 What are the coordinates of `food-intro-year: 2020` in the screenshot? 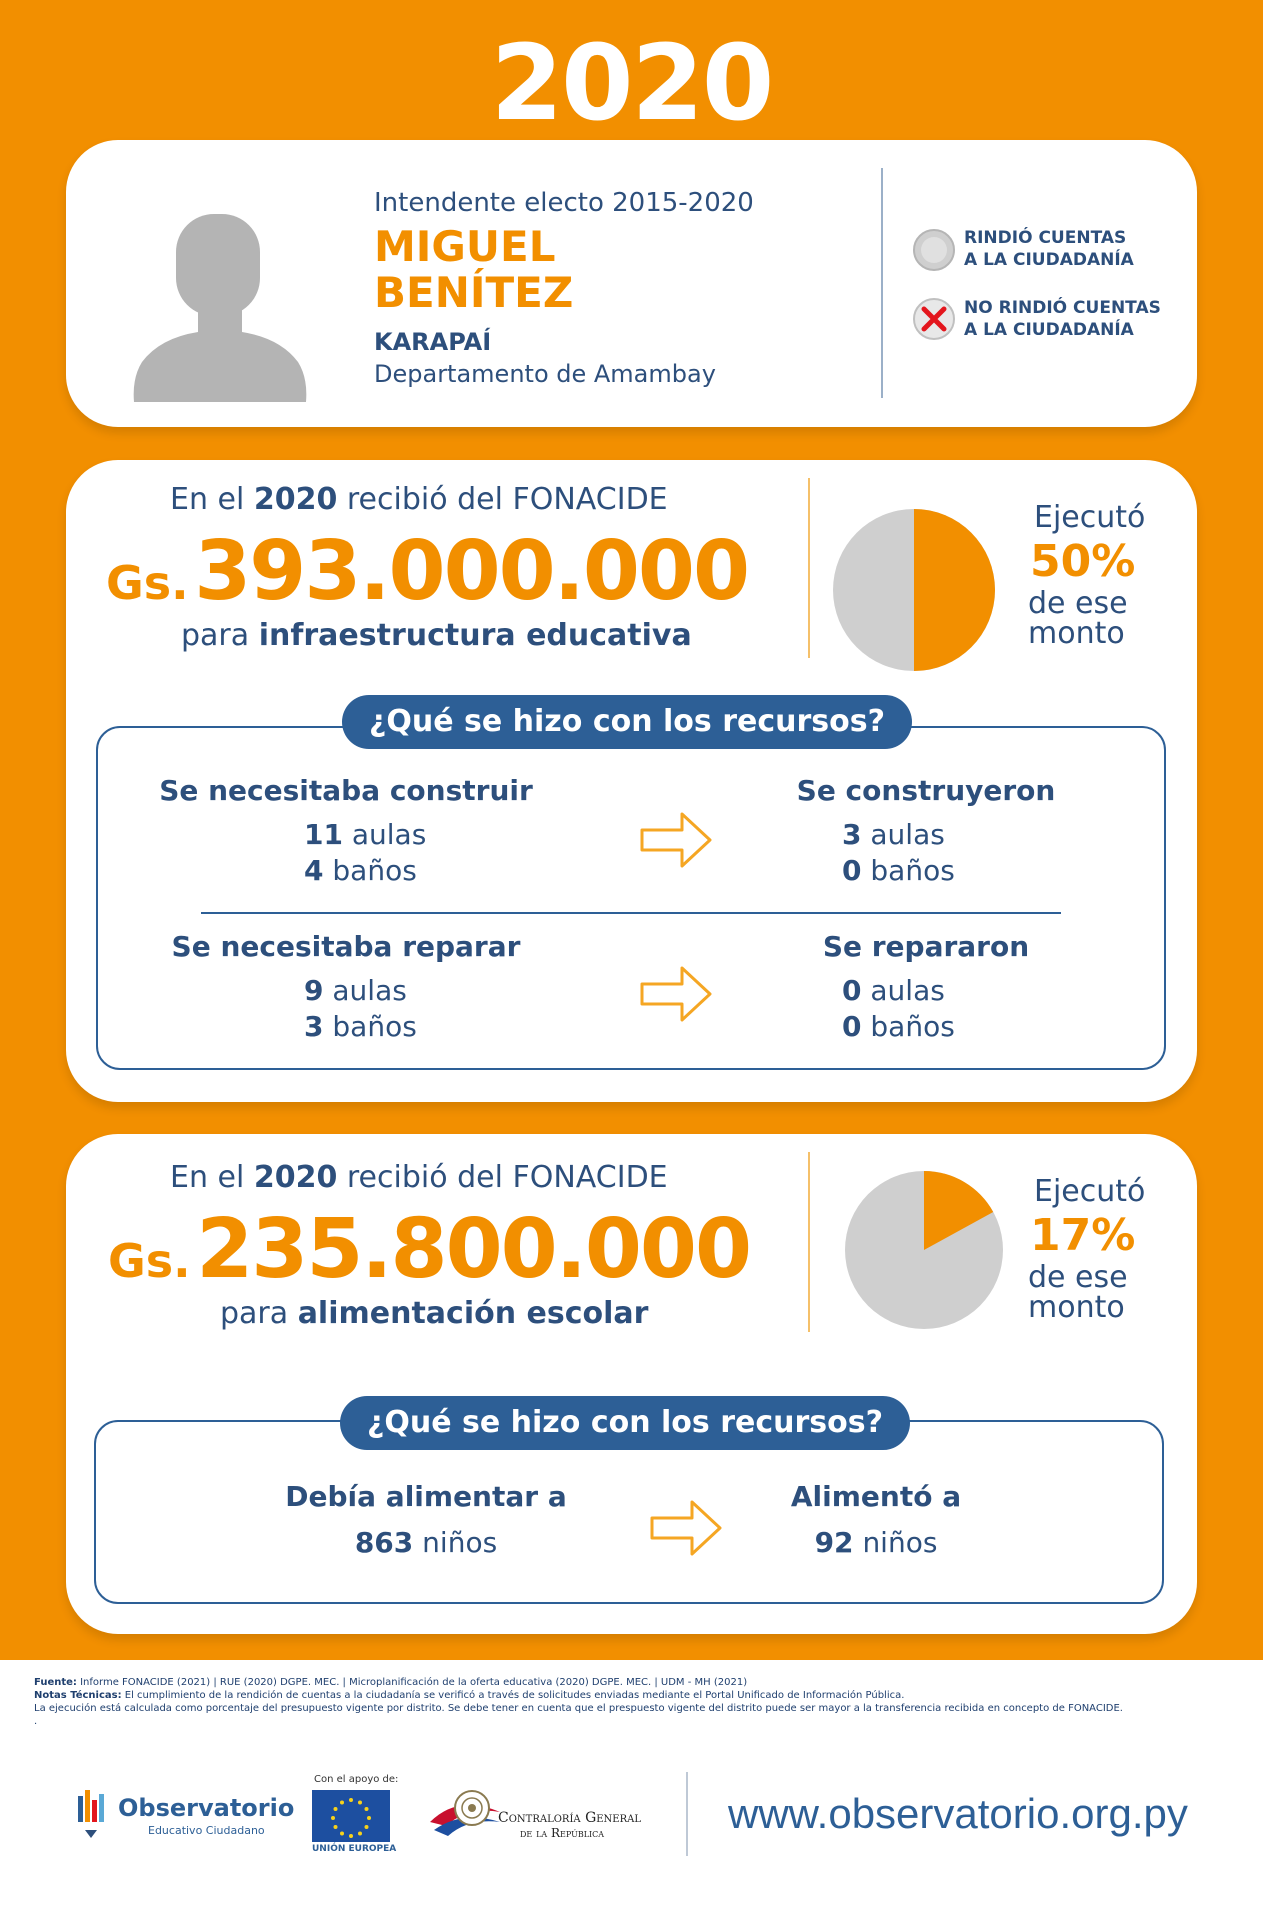 It's located at (295, 1177).